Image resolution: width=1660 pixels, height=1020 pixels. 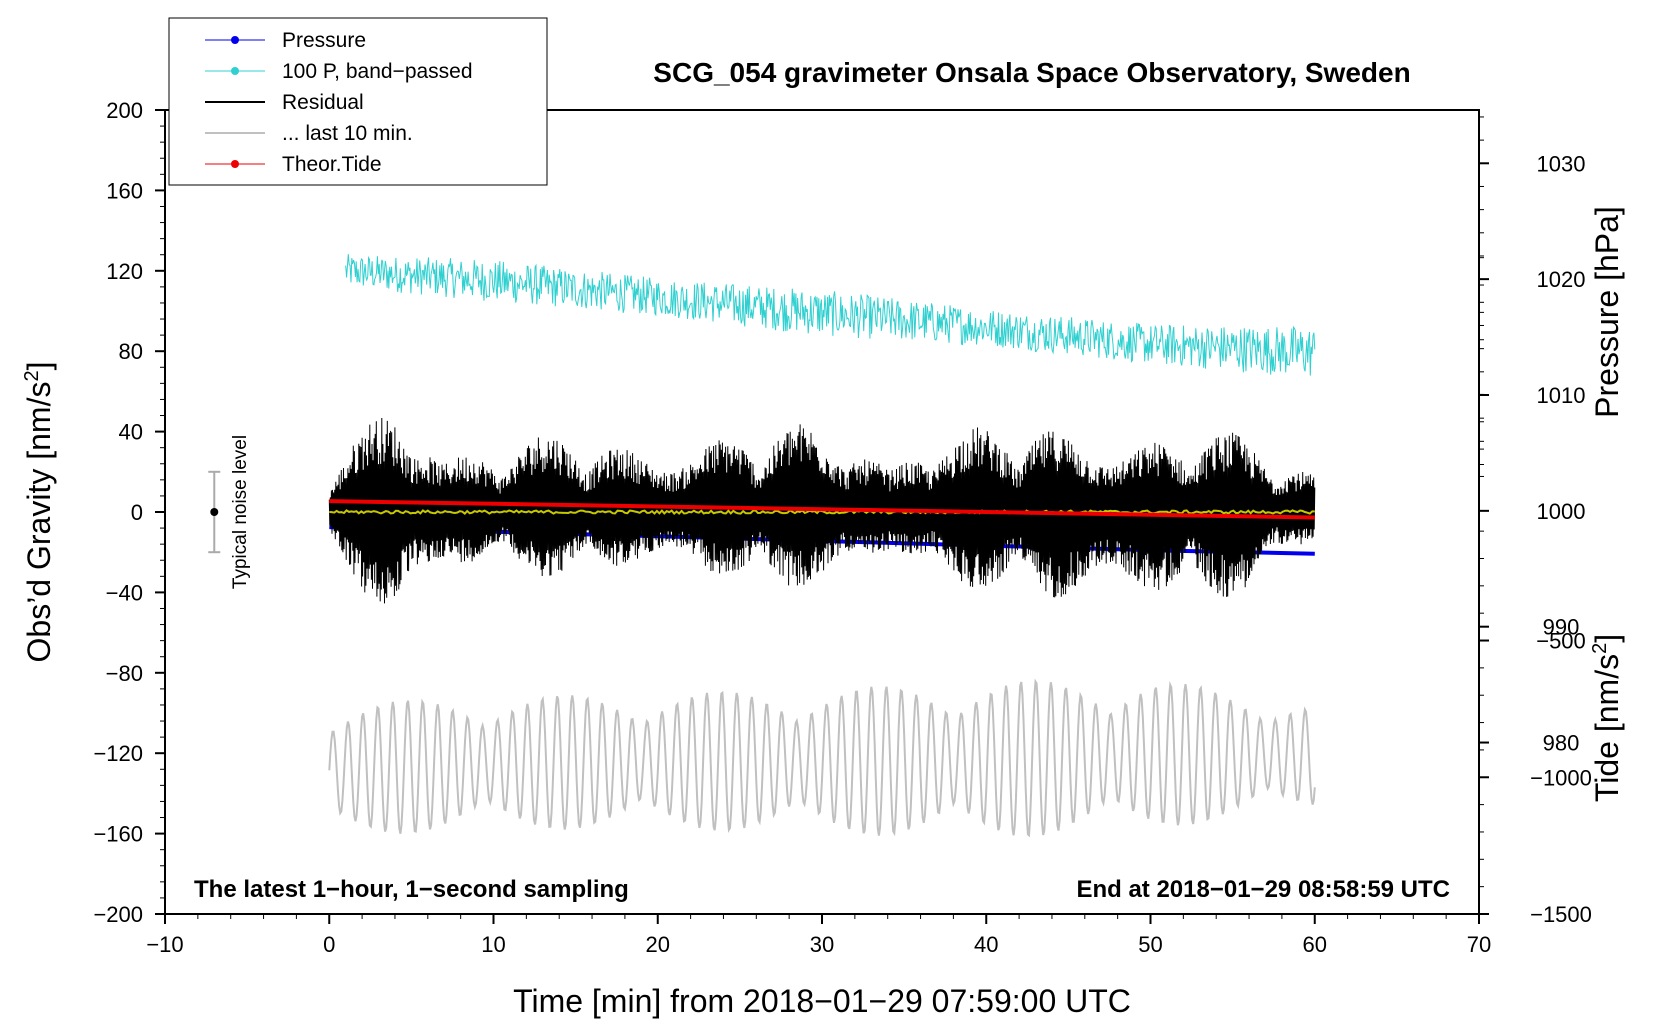 I want to click on tide-tick-label: −500, so click(x=1561, y=641).